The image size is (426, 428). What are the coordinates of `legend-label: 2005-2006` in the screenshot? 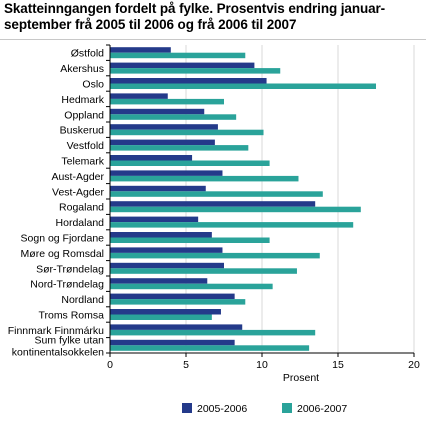 It's located at (222, 409).